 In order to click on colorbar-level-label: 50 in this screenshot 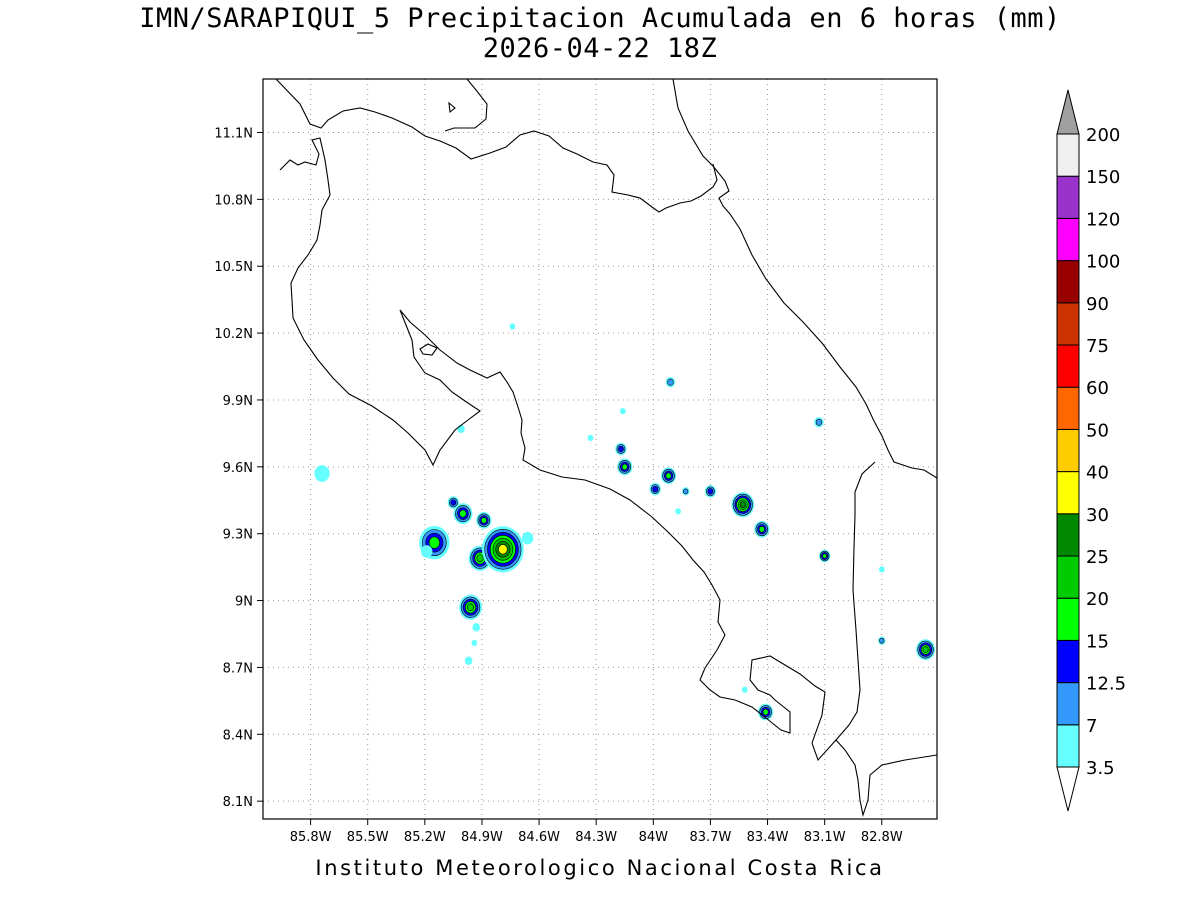, I will do `click(1097, 430)`.